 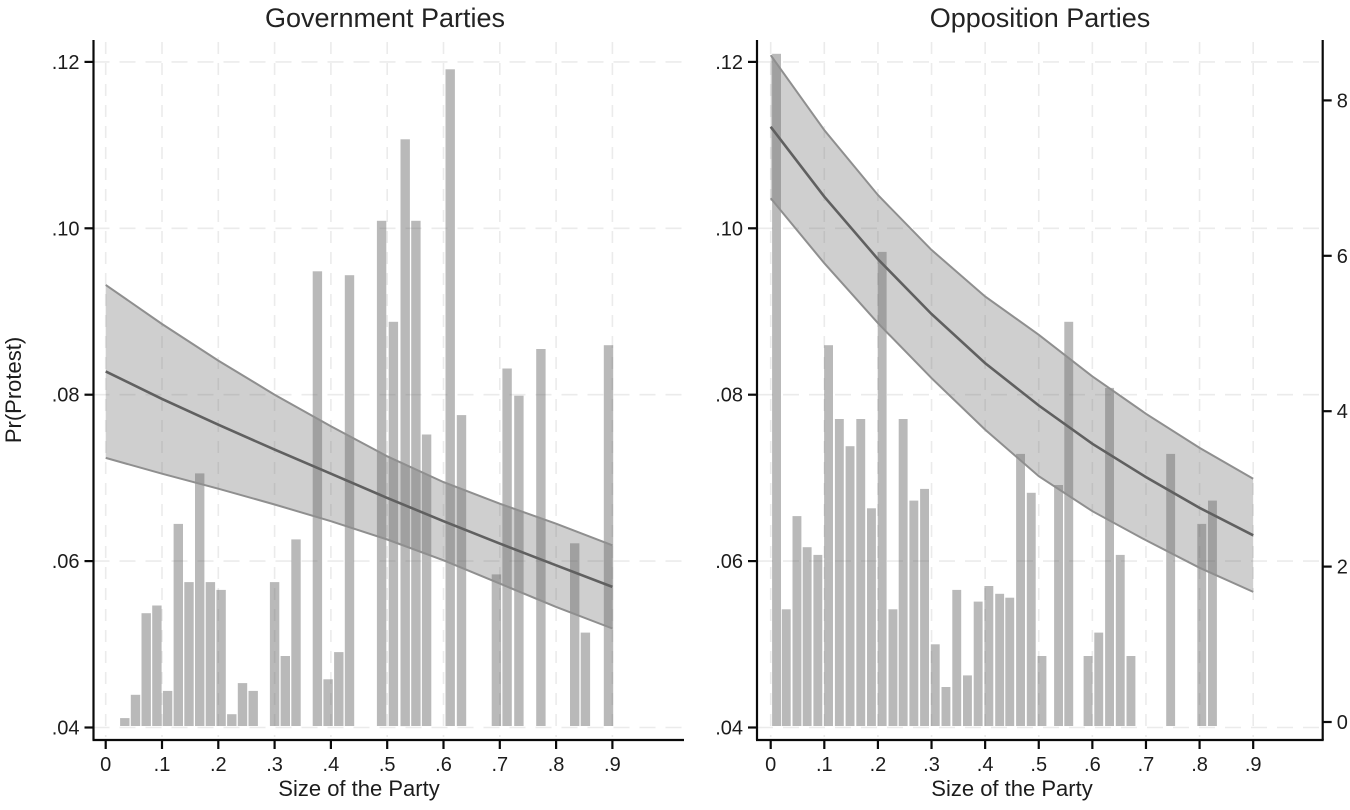 What do you see at coordinates (1342, 723) in the screenshot?
I see `right-axis-tick-label: 0` at bounding box center [1342, 723].